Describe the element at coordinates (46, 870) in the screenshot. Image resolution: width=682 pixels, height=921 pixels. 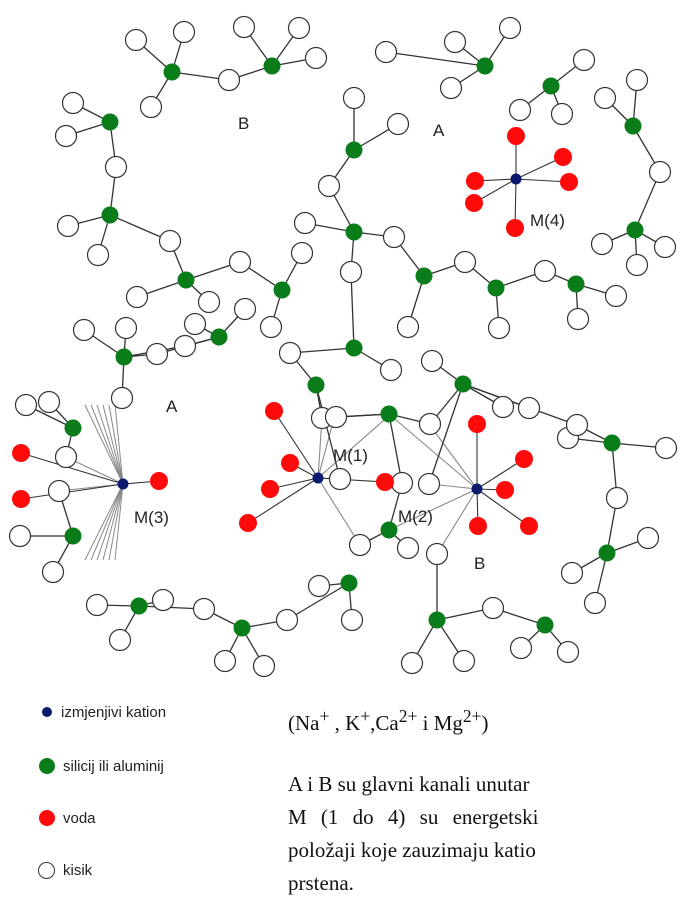
I see `oxygen-circle-icon` at that location.